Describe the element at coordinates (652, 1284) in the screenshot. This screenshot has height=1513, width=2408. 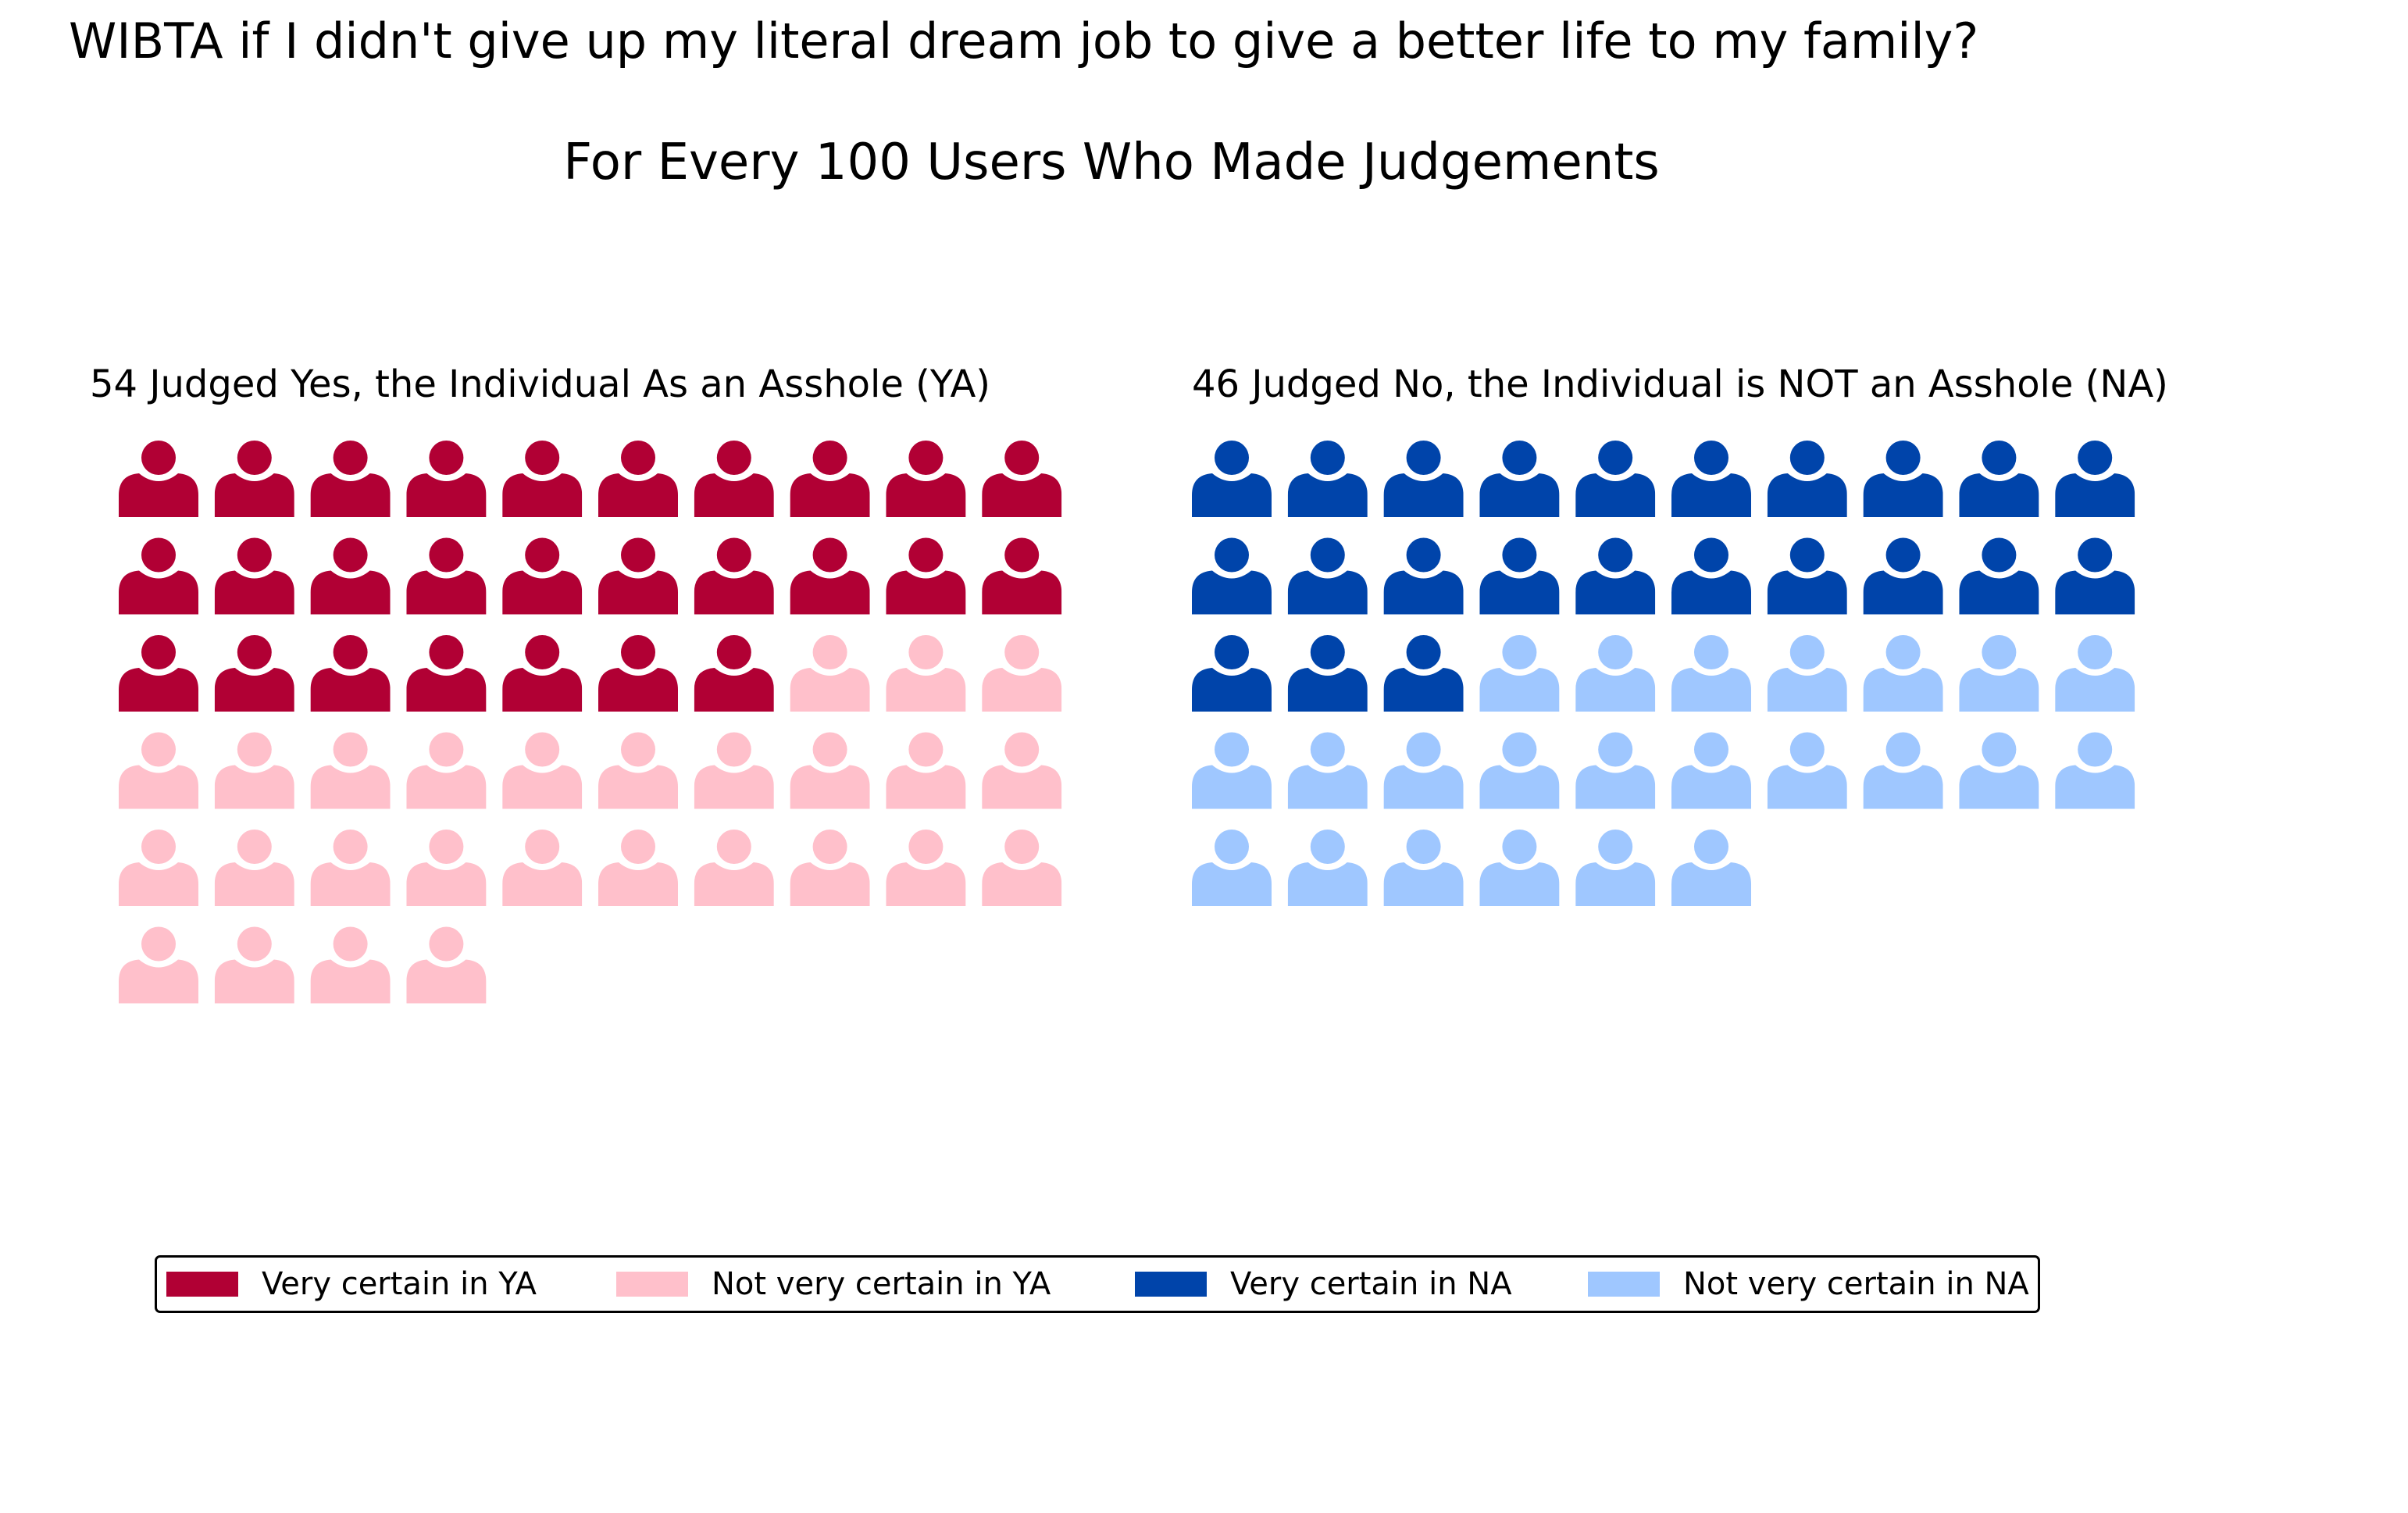
I see `legend-swatch-not-very-certain-ya` at that location.